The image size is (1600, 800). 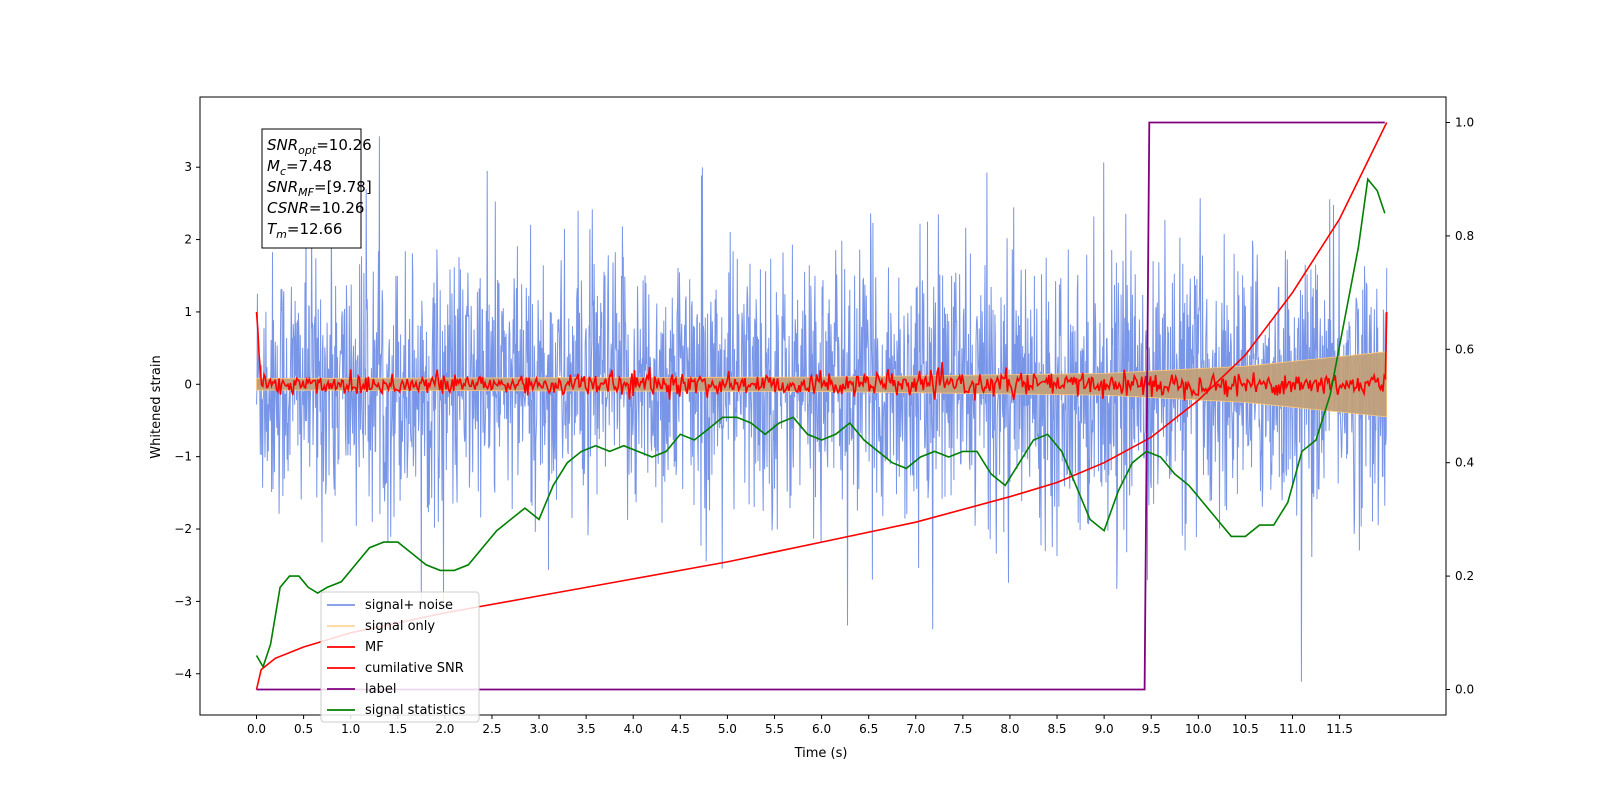 I want to click on x-tick-label: 0.0, so click(x=256, y=729).